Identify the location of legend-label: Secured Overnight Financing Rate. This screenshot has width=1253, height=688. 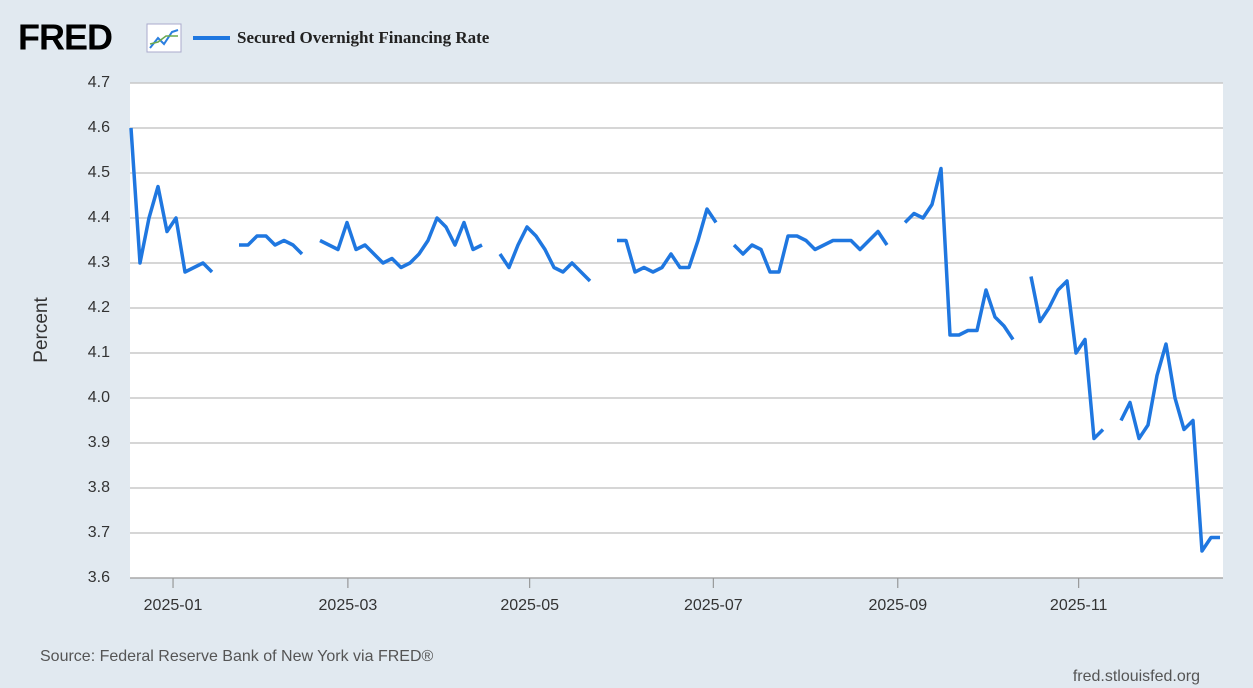
(363, 37).